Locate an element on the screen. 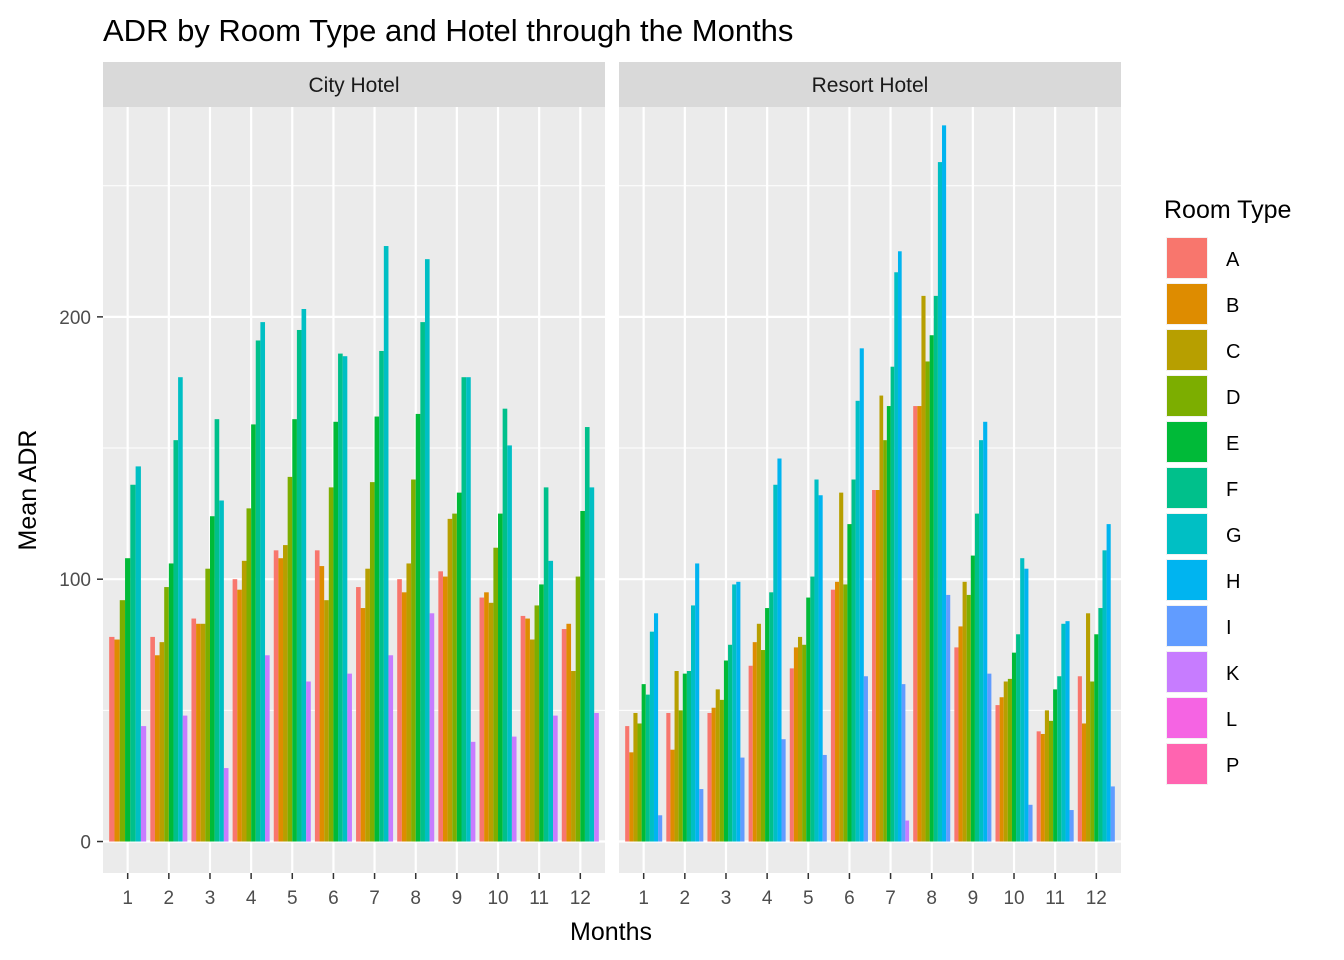 This screenshot has height=960, width=1344. bar-resort-hotel-month-12-type-i is located at coordinates (1112, 814).